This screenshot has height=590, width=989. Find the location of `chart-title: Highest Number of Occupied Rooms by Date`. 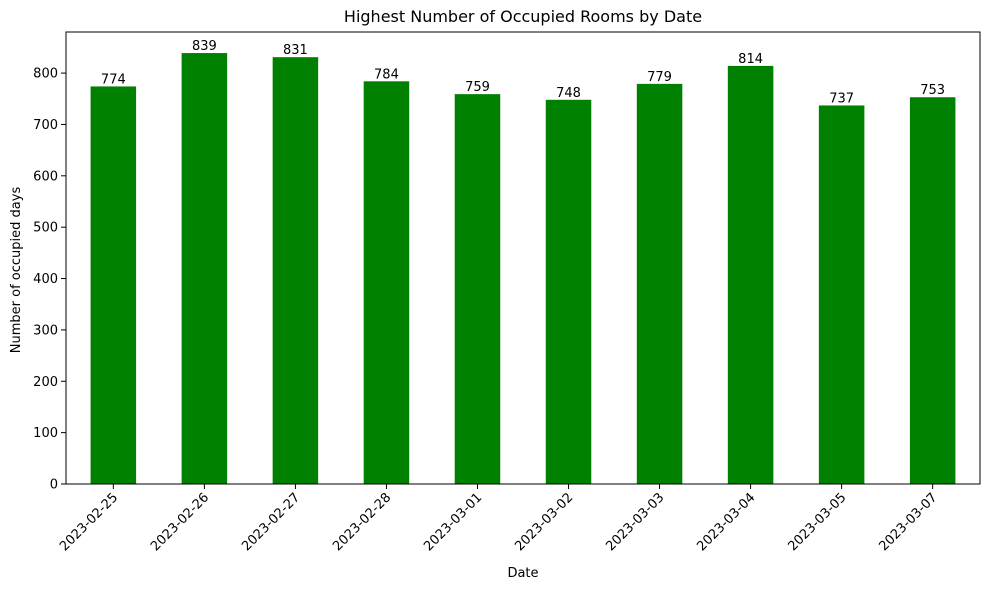

chart-title: Highest Number of Occupied Rooms by Date is located at coordinates (523, 16).